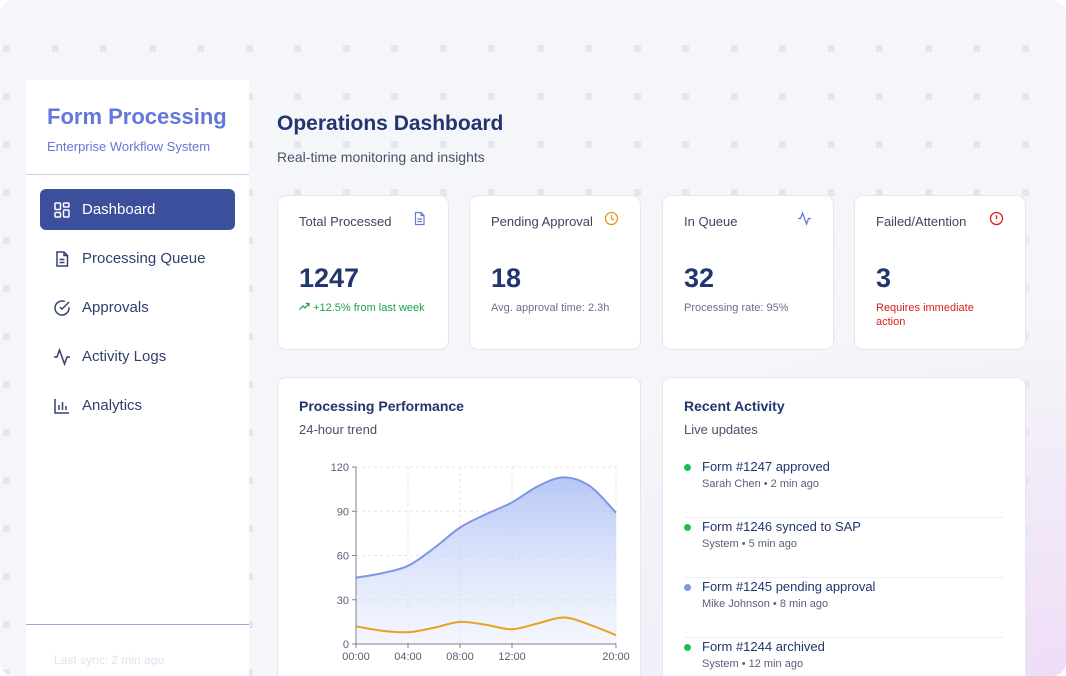 This screenshot has width=1066, height=676. I want to click on y-tick-label: 30, so click(343, 601).